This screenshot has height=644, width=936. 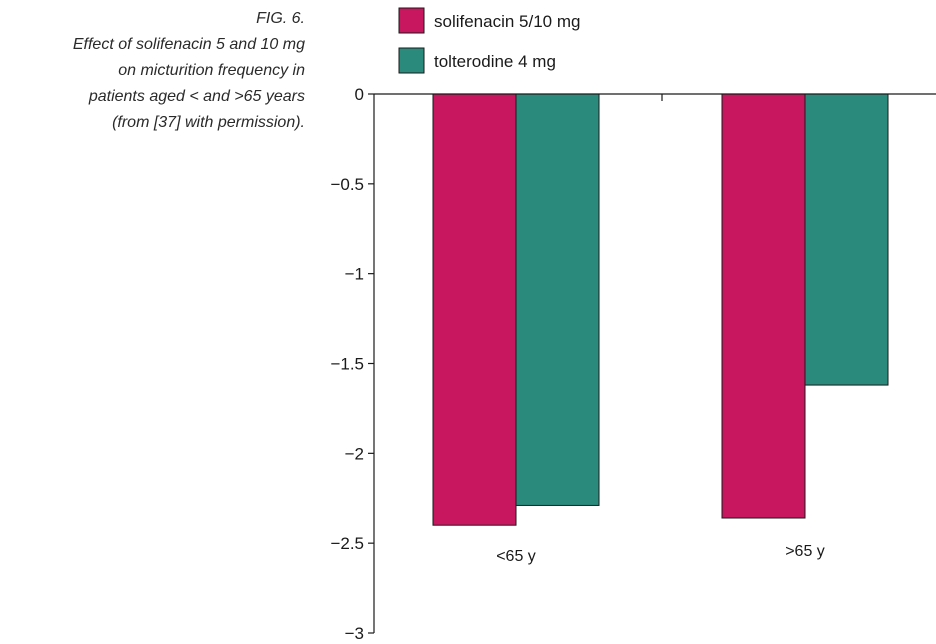 What do you see at coordinates (188, 44) in the screenshot?
I see `caption-line-1: Effect of solifenacin 5 and 10 mg` at bounding box center [188, 44].